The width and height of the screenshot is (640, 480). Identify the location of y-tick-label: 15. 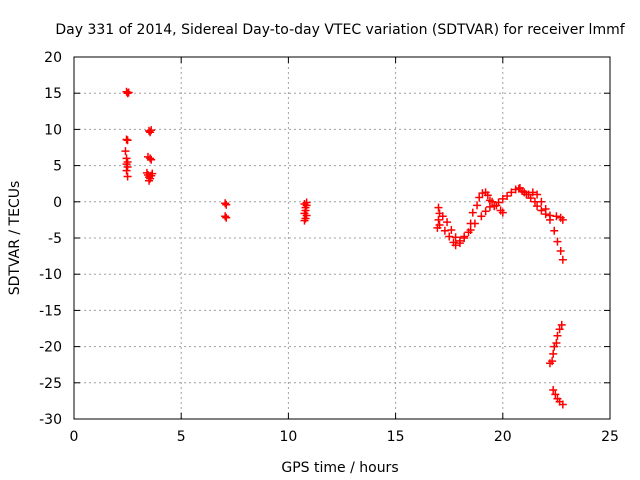
(53, 94).